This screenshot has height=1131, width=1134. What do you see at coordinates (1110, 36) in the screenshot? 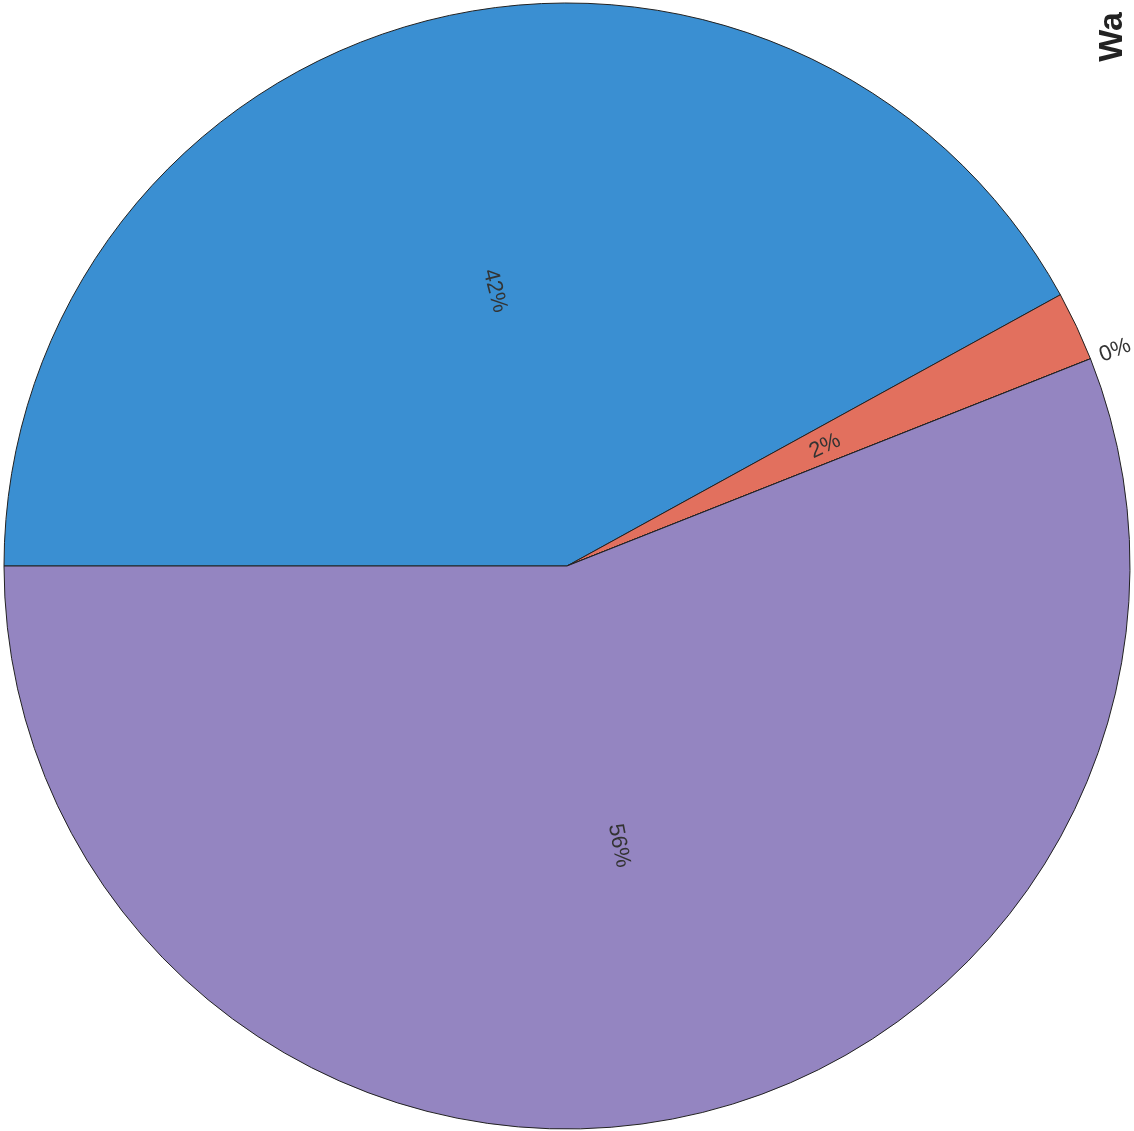
I see `text: Wa` at bounding box center [1110, 36].